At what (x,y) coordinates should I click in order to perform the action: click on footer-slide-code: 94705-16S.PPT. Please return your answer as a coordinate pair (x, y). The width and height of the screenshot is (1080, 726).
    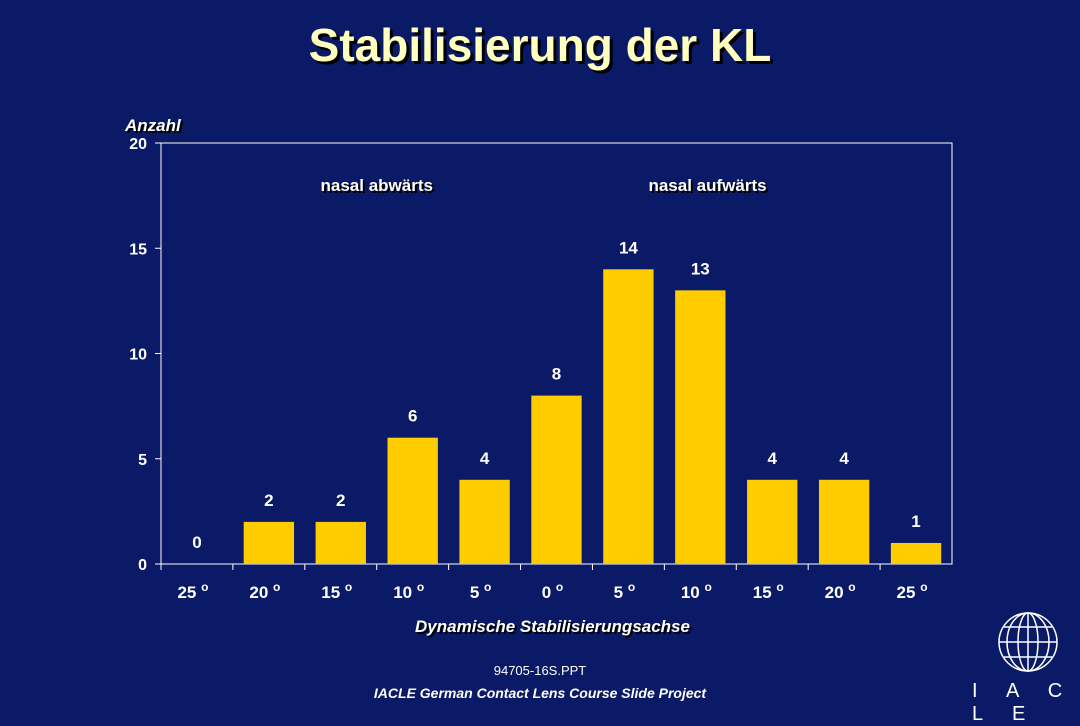
    Looking at the image, I should click on (540, 670).